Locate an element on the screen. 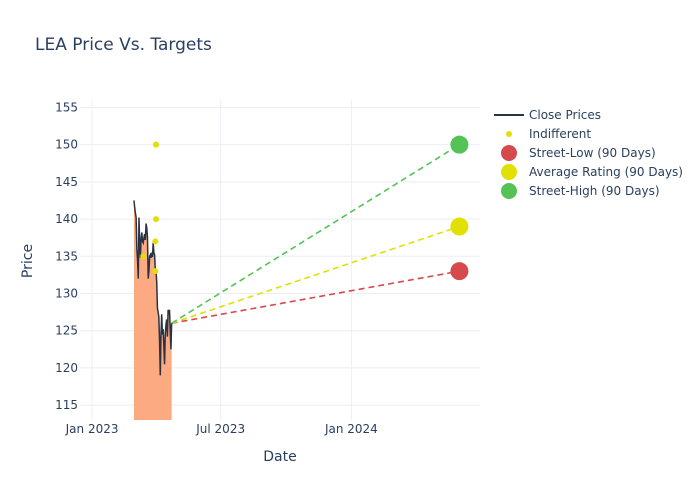  y-tick-label: 155 is located at coordinates (66, 107).